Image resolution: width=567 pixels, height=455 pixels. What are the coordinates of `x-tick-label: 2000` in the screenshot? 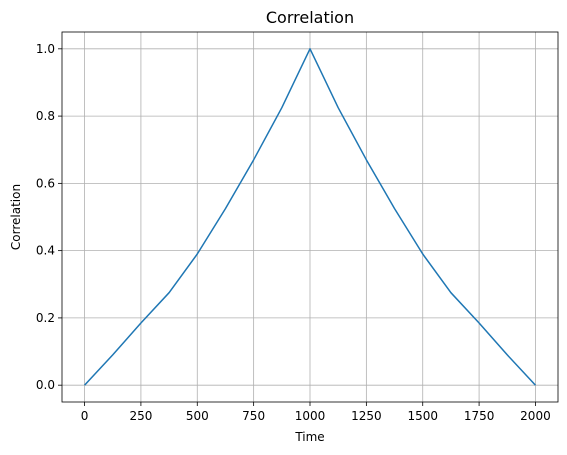 It's located at (535, 416).